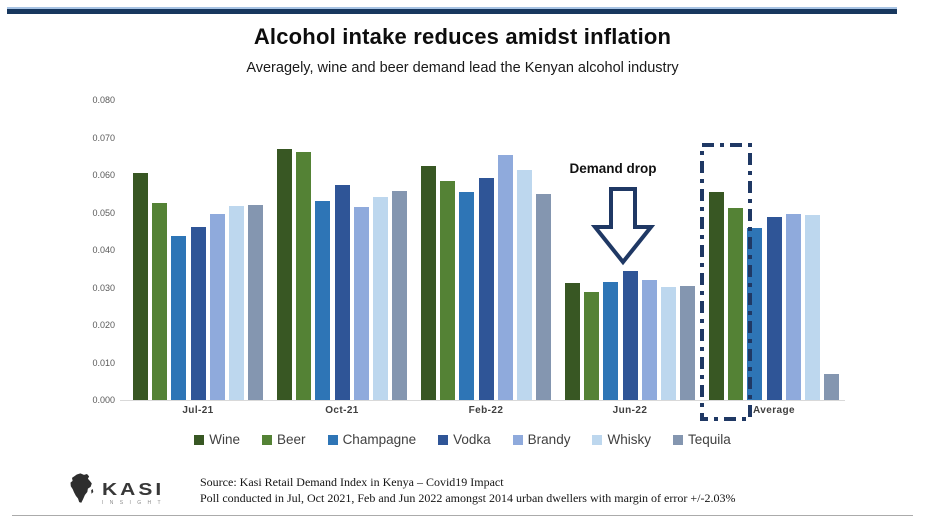  I want to click on highlight-dashed-box, so click(726, 284).